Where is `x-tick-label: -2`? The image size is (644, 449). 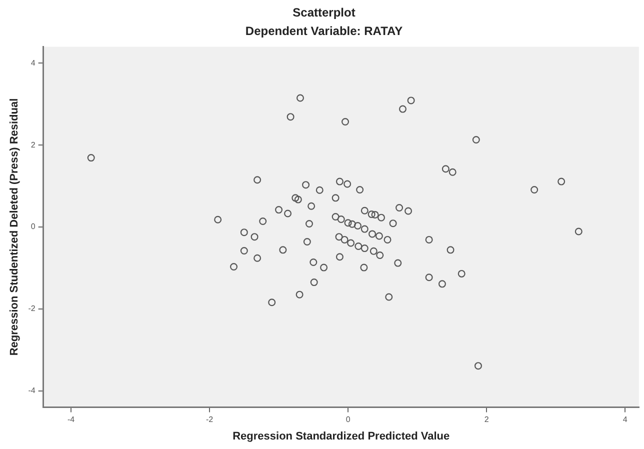
x-tick-label: -2 is located at coordinates (210, 419).